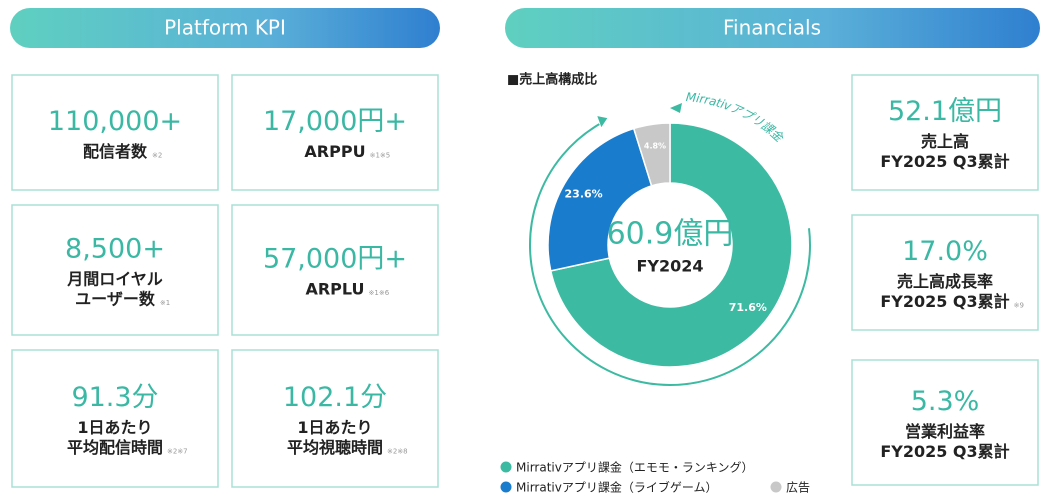  I want to click on kpi-label: ARPPU, so click(334, 151).